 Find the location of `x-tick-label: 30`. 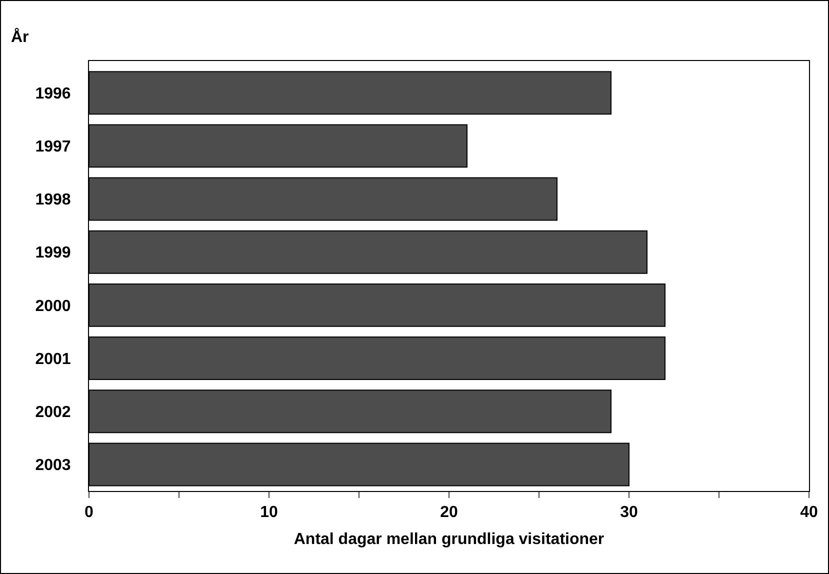

x-tick-label: 30 is located at coordinates (629, 513).